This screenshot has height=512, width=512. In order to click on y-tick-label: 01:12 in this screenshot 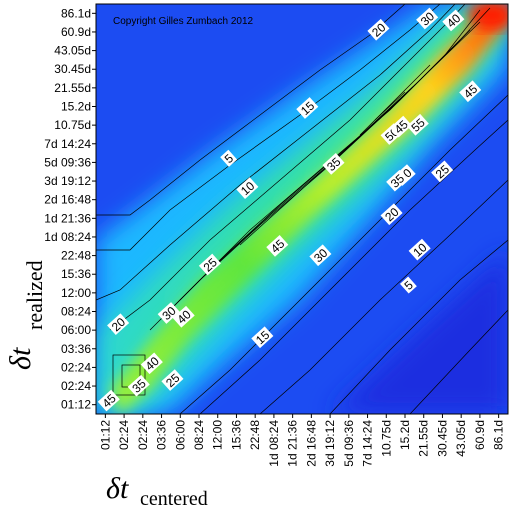, I will do `click(76, 405)`.